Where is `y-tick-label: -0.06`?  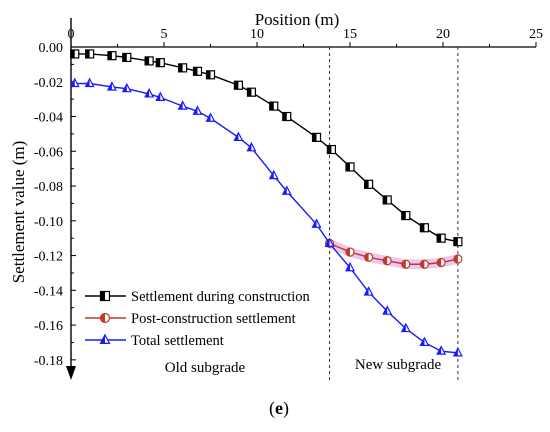 y-tick-label: -0.06 is located at coordinates (48, 152).